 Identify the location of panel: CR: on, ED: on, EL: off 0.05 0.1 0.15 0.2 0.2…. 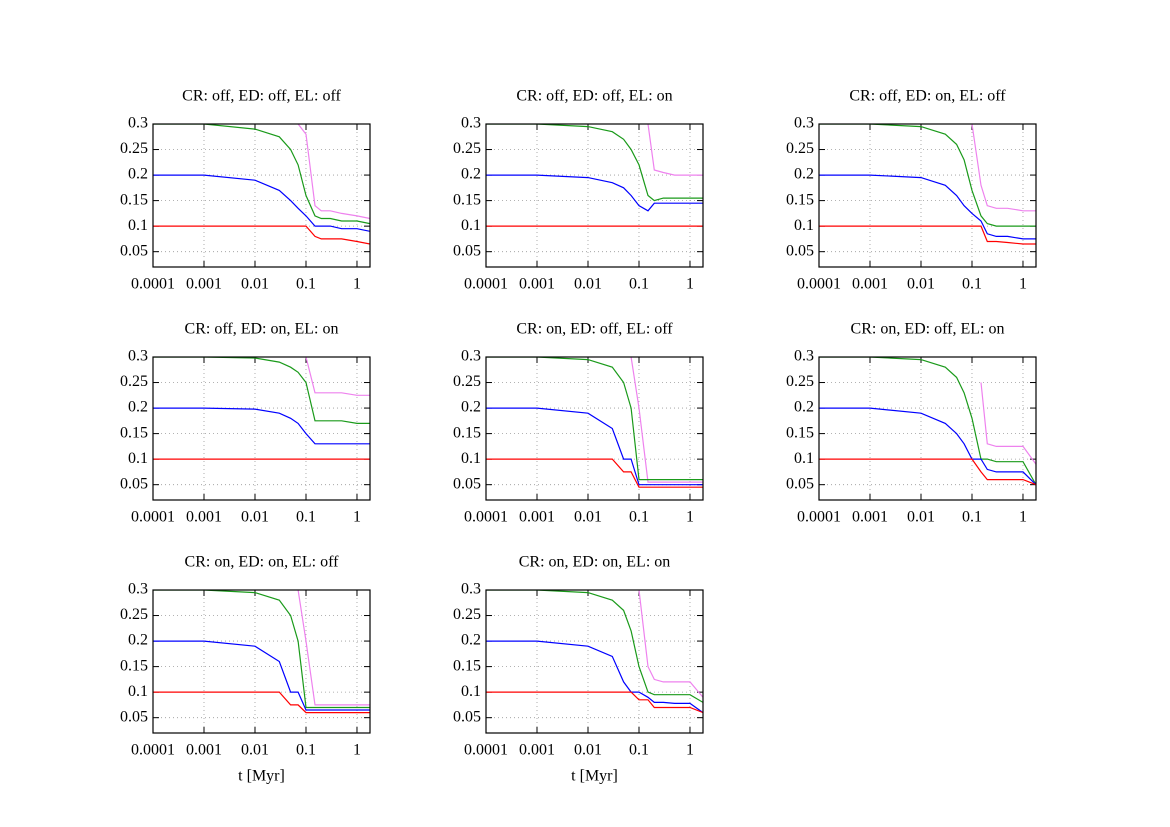
(245, 669).